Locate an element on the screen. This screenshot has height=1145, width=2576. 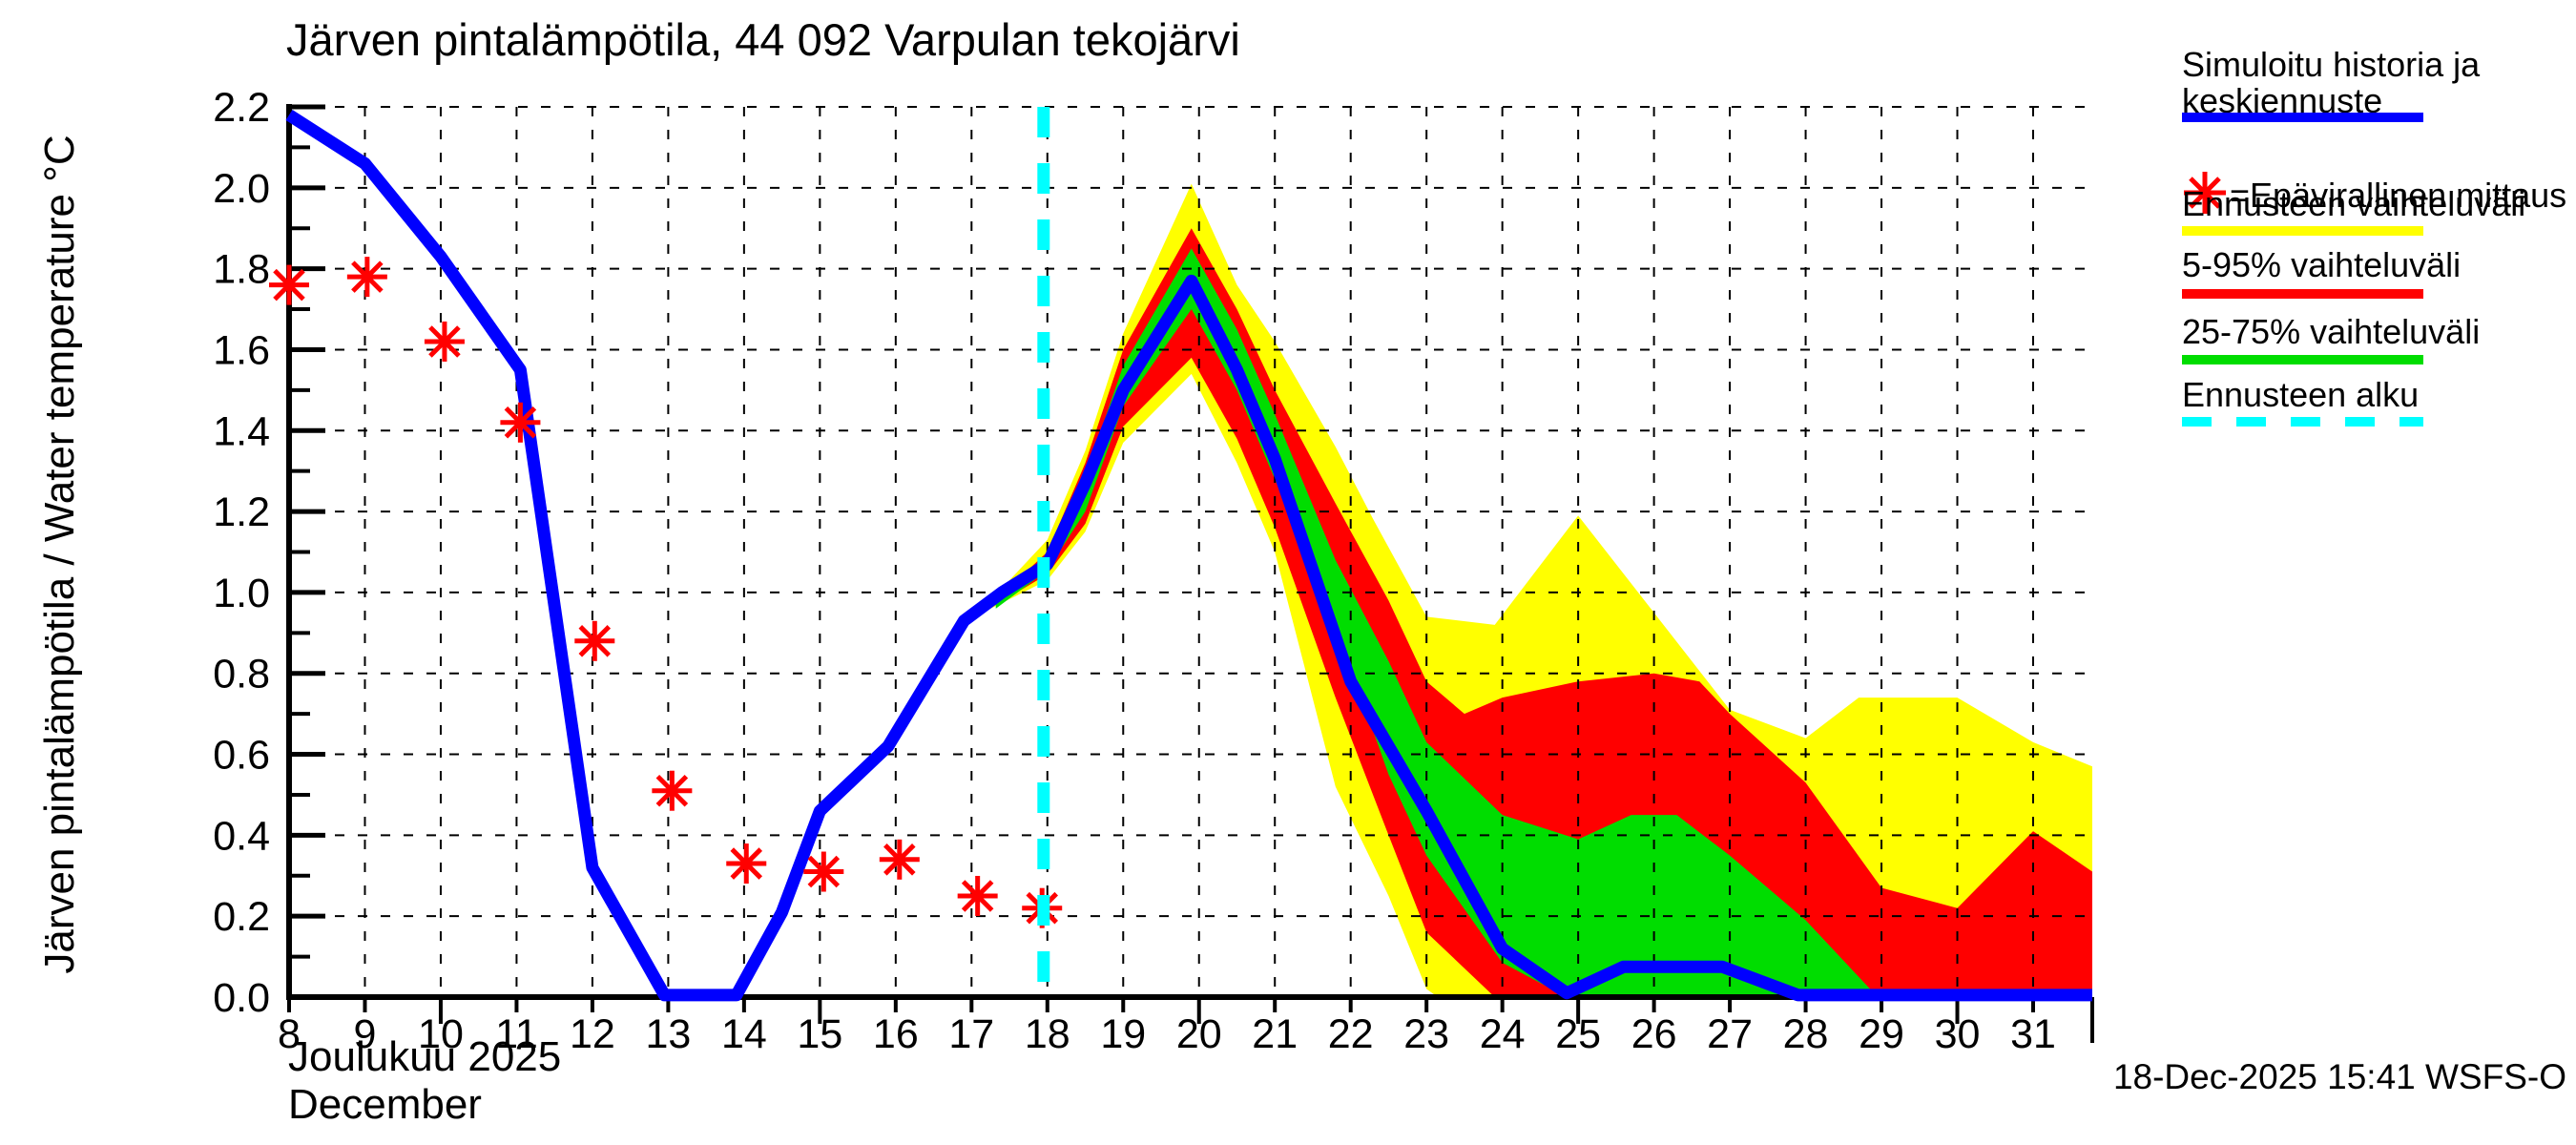
legend-label-simulated-history: Simuloitu historia ja keskiennuste is located at coordinates (2331, 83).